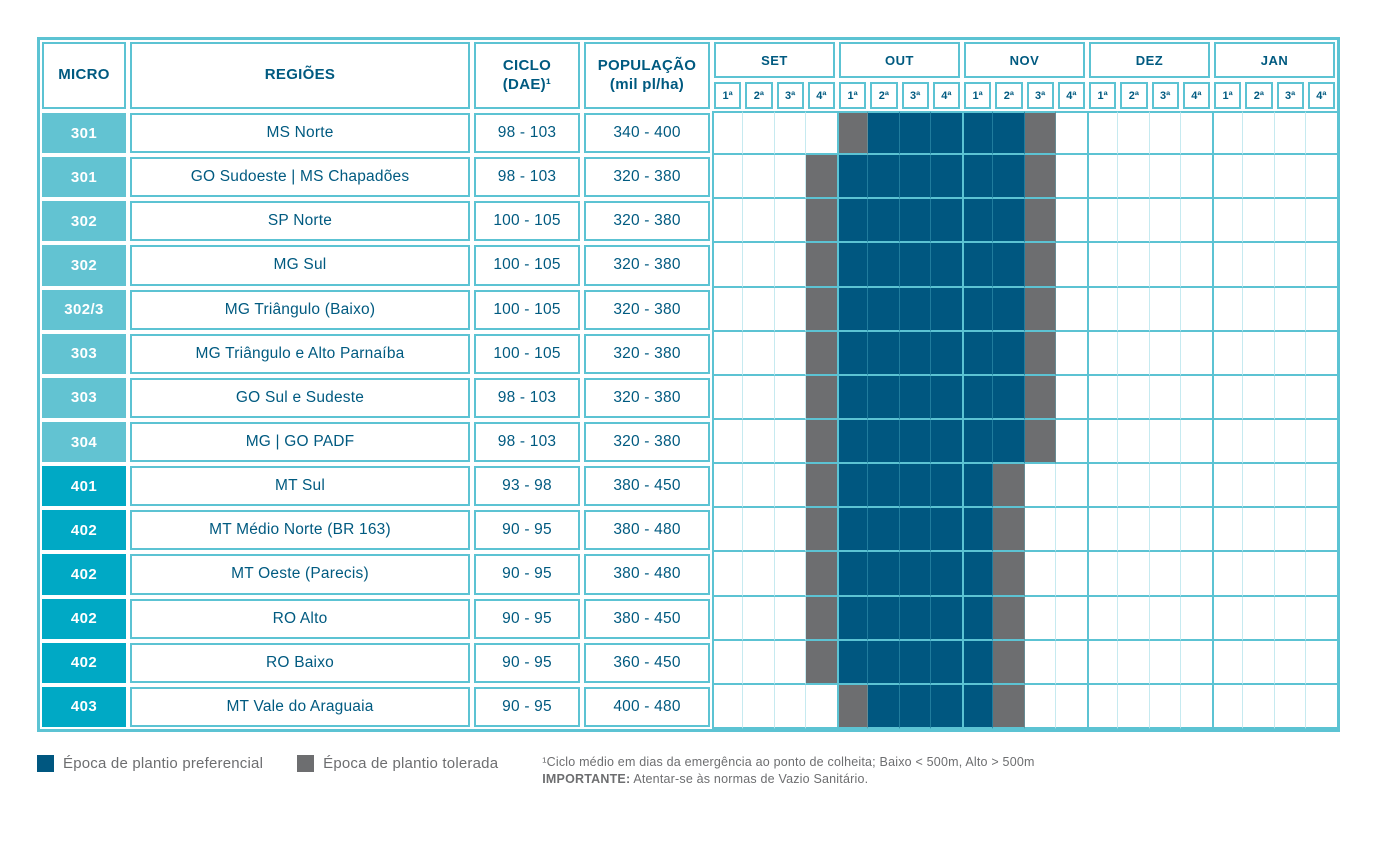 The width and height of the screenshot is (1377, 857). What do you see at coordinates (300, 353) in the screenshot?
I see `region-cell: MG Triângulo e Alto Parnaíba` at bounding box center [300, 353].